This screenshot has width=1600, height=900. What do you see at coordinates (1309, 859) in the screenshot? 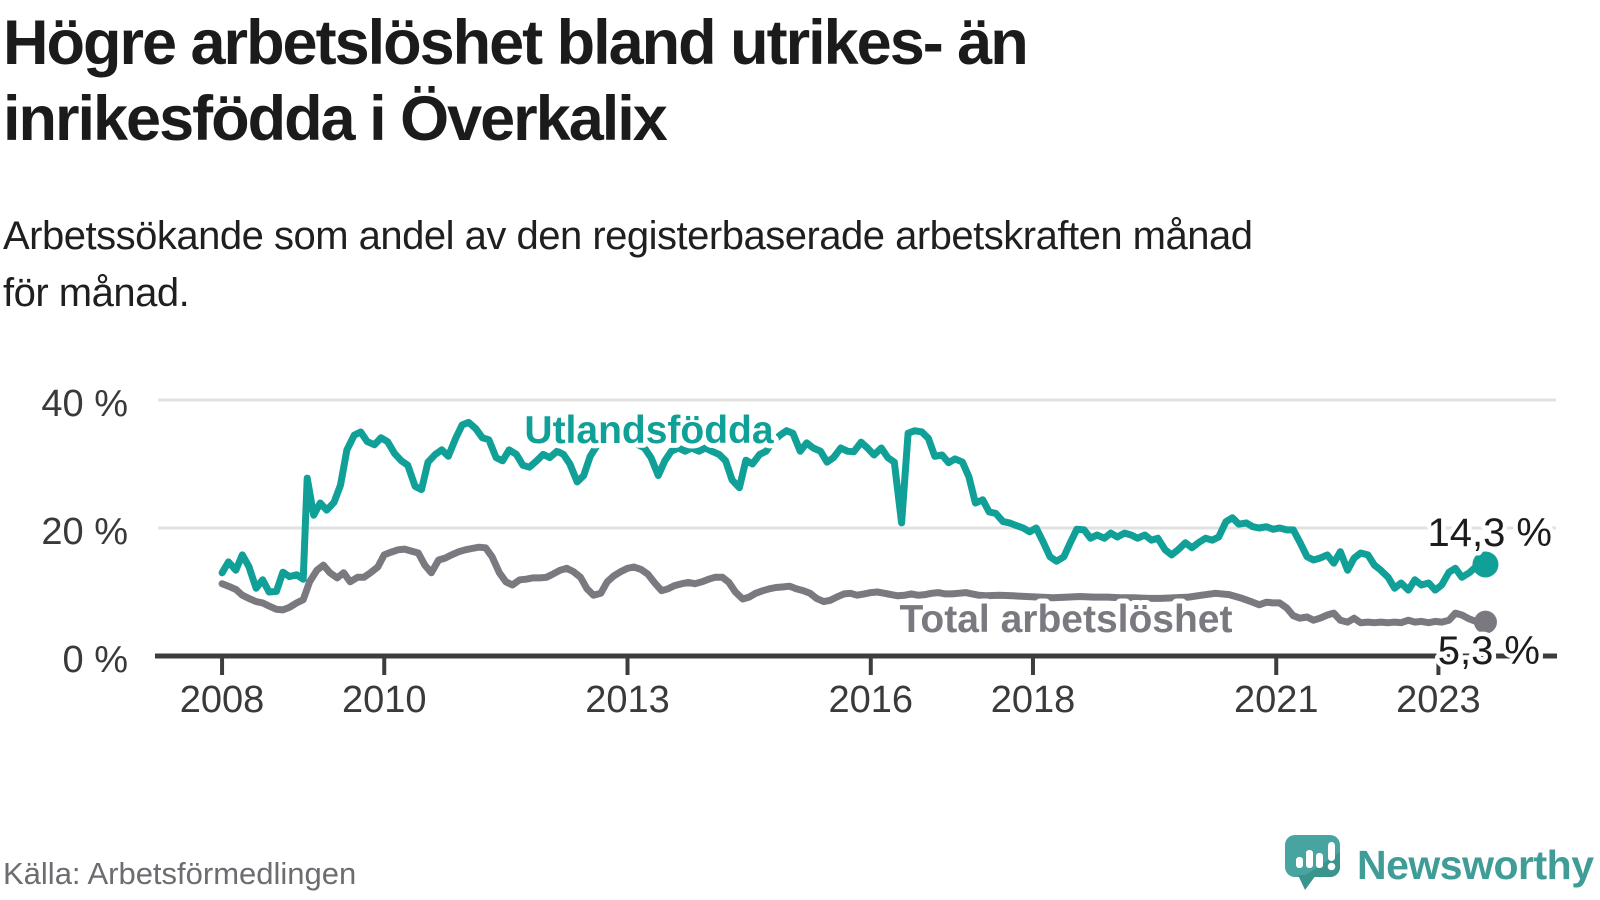
I see `logo-bar-chart-icon` at bounding box center [1309, 859].